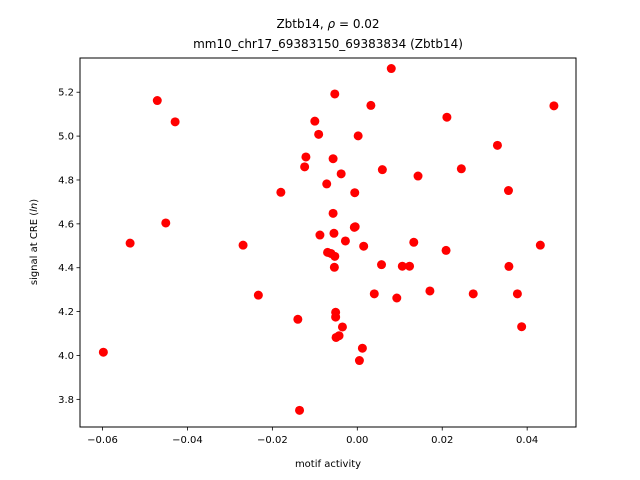 The width and height of the screenshot is (640, 480). What do you see at coordinates (328, 44) in the screenshot?
I see `chart-title-line2: mm10_chr17_69383150_69383834 (Zbtb14)` at bounding box center [328, 44].